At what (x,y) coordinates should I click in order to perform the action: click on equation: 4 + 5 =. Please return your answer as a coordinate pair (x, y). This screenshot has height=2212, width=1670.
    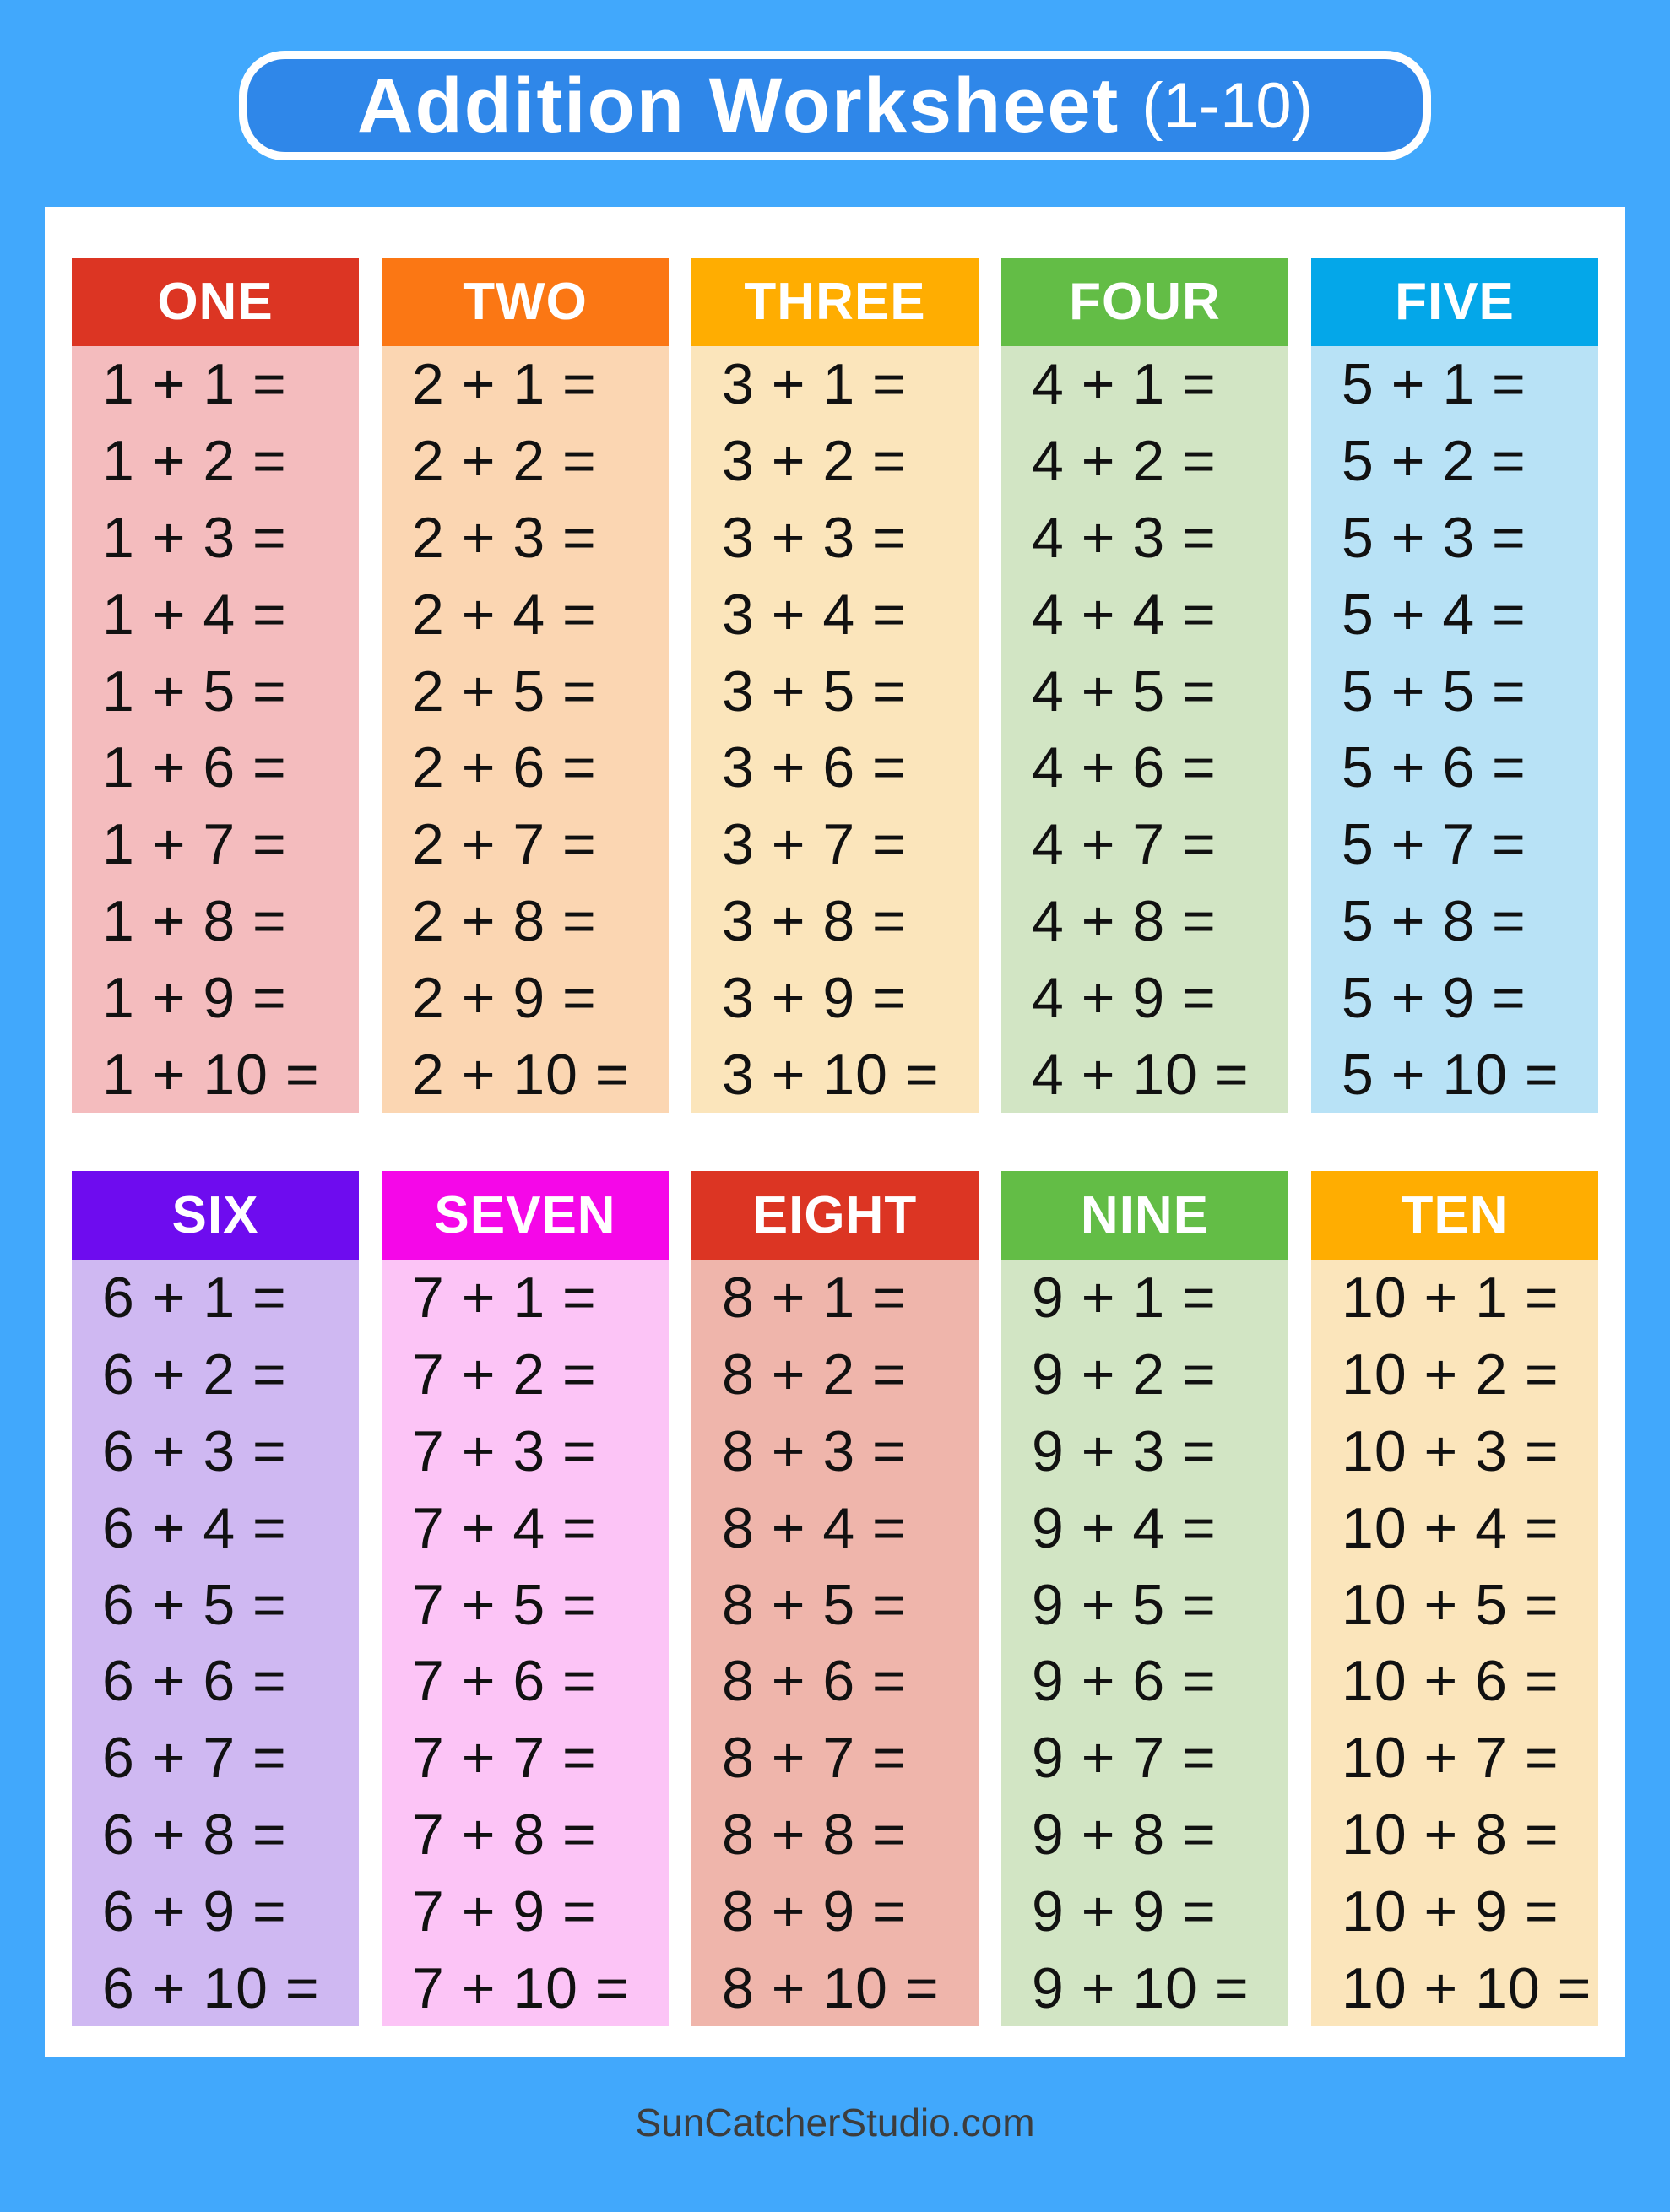
    Looking at the image, I should click on (1124, 692).